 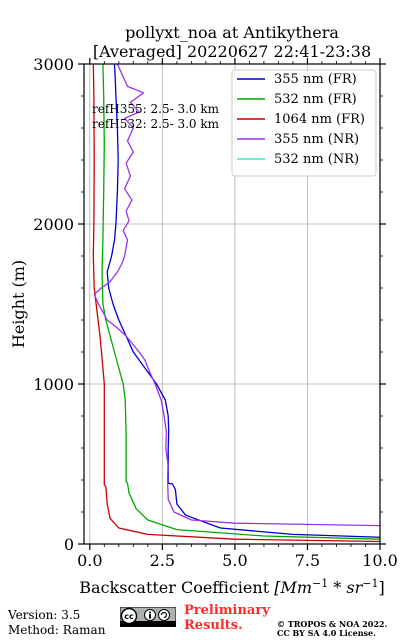 I want to click on x-tick-label: 5.0, so click(x=234, y=560).